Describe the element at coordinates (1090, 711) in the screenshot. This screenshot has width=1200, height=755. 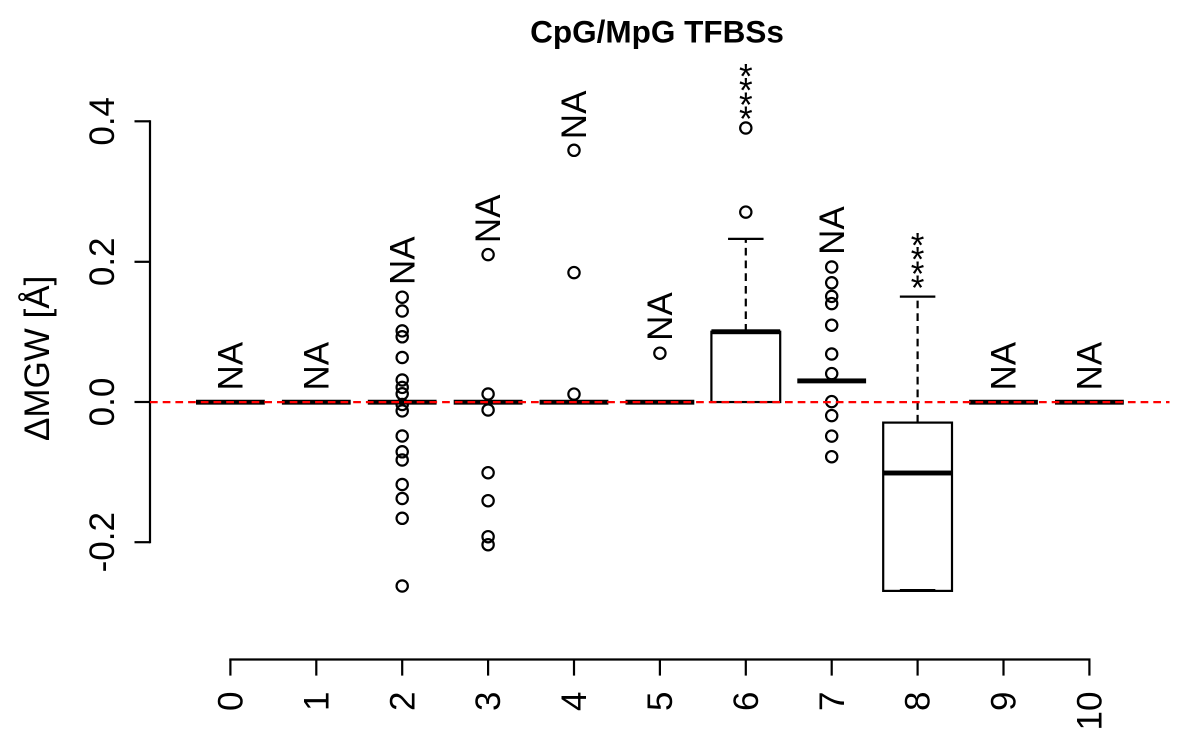
I see `svg-text: 10` at that location.